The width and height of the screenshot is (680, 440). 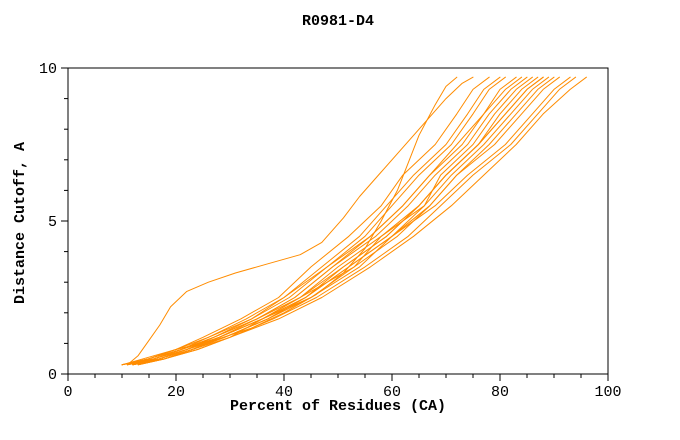 I want to click on x-tick-label: 80, so click(x=500, y=392).